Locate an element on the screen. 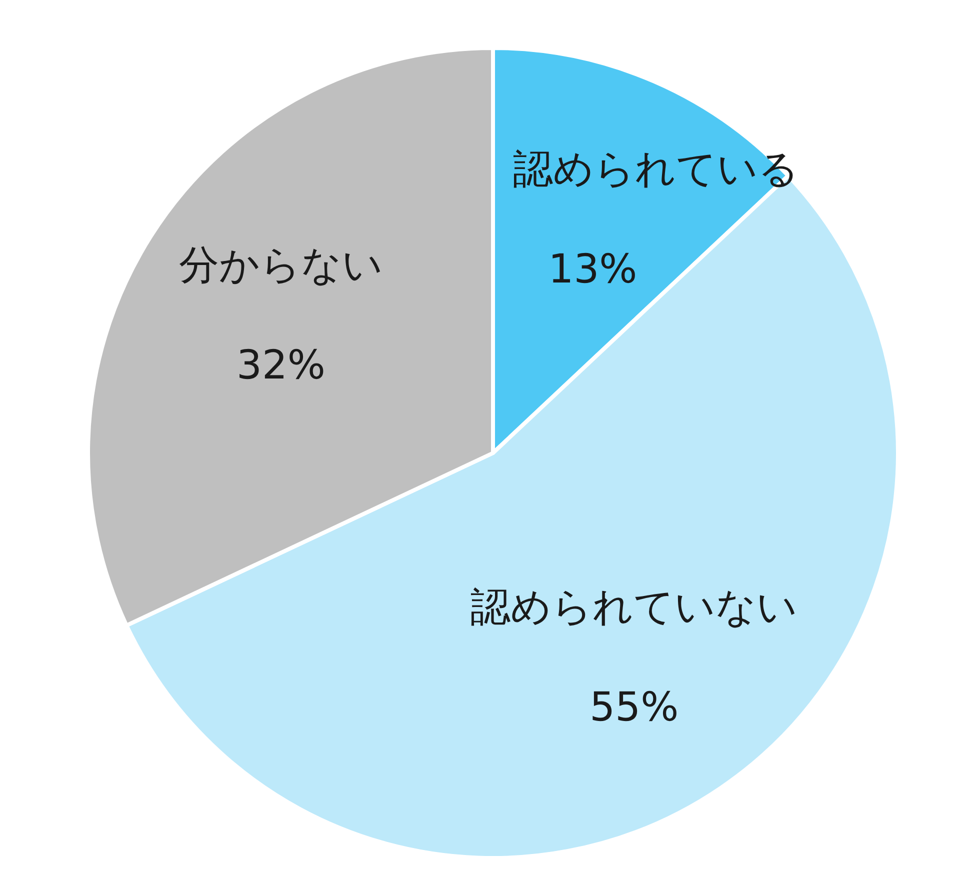 This screenshot has height=879, width=960. data-label: 32% is located at coordinates (281, 365).